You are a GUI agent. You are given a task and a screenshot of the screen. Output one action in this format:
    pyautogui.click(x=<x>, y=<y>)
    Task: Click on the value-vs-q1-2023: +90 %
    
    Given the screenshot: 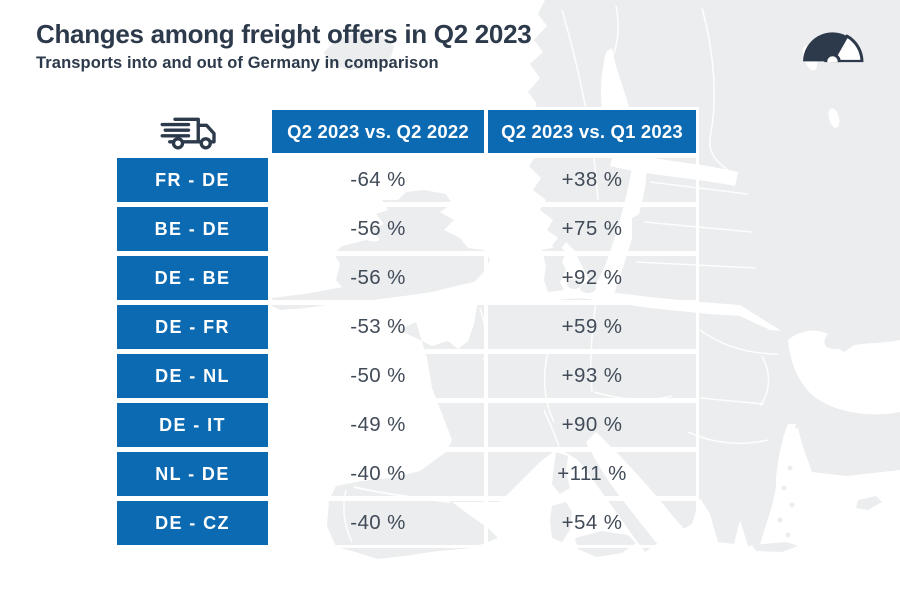 What is the action you would take?
    pyautogui.click(x=592, y=425)
    